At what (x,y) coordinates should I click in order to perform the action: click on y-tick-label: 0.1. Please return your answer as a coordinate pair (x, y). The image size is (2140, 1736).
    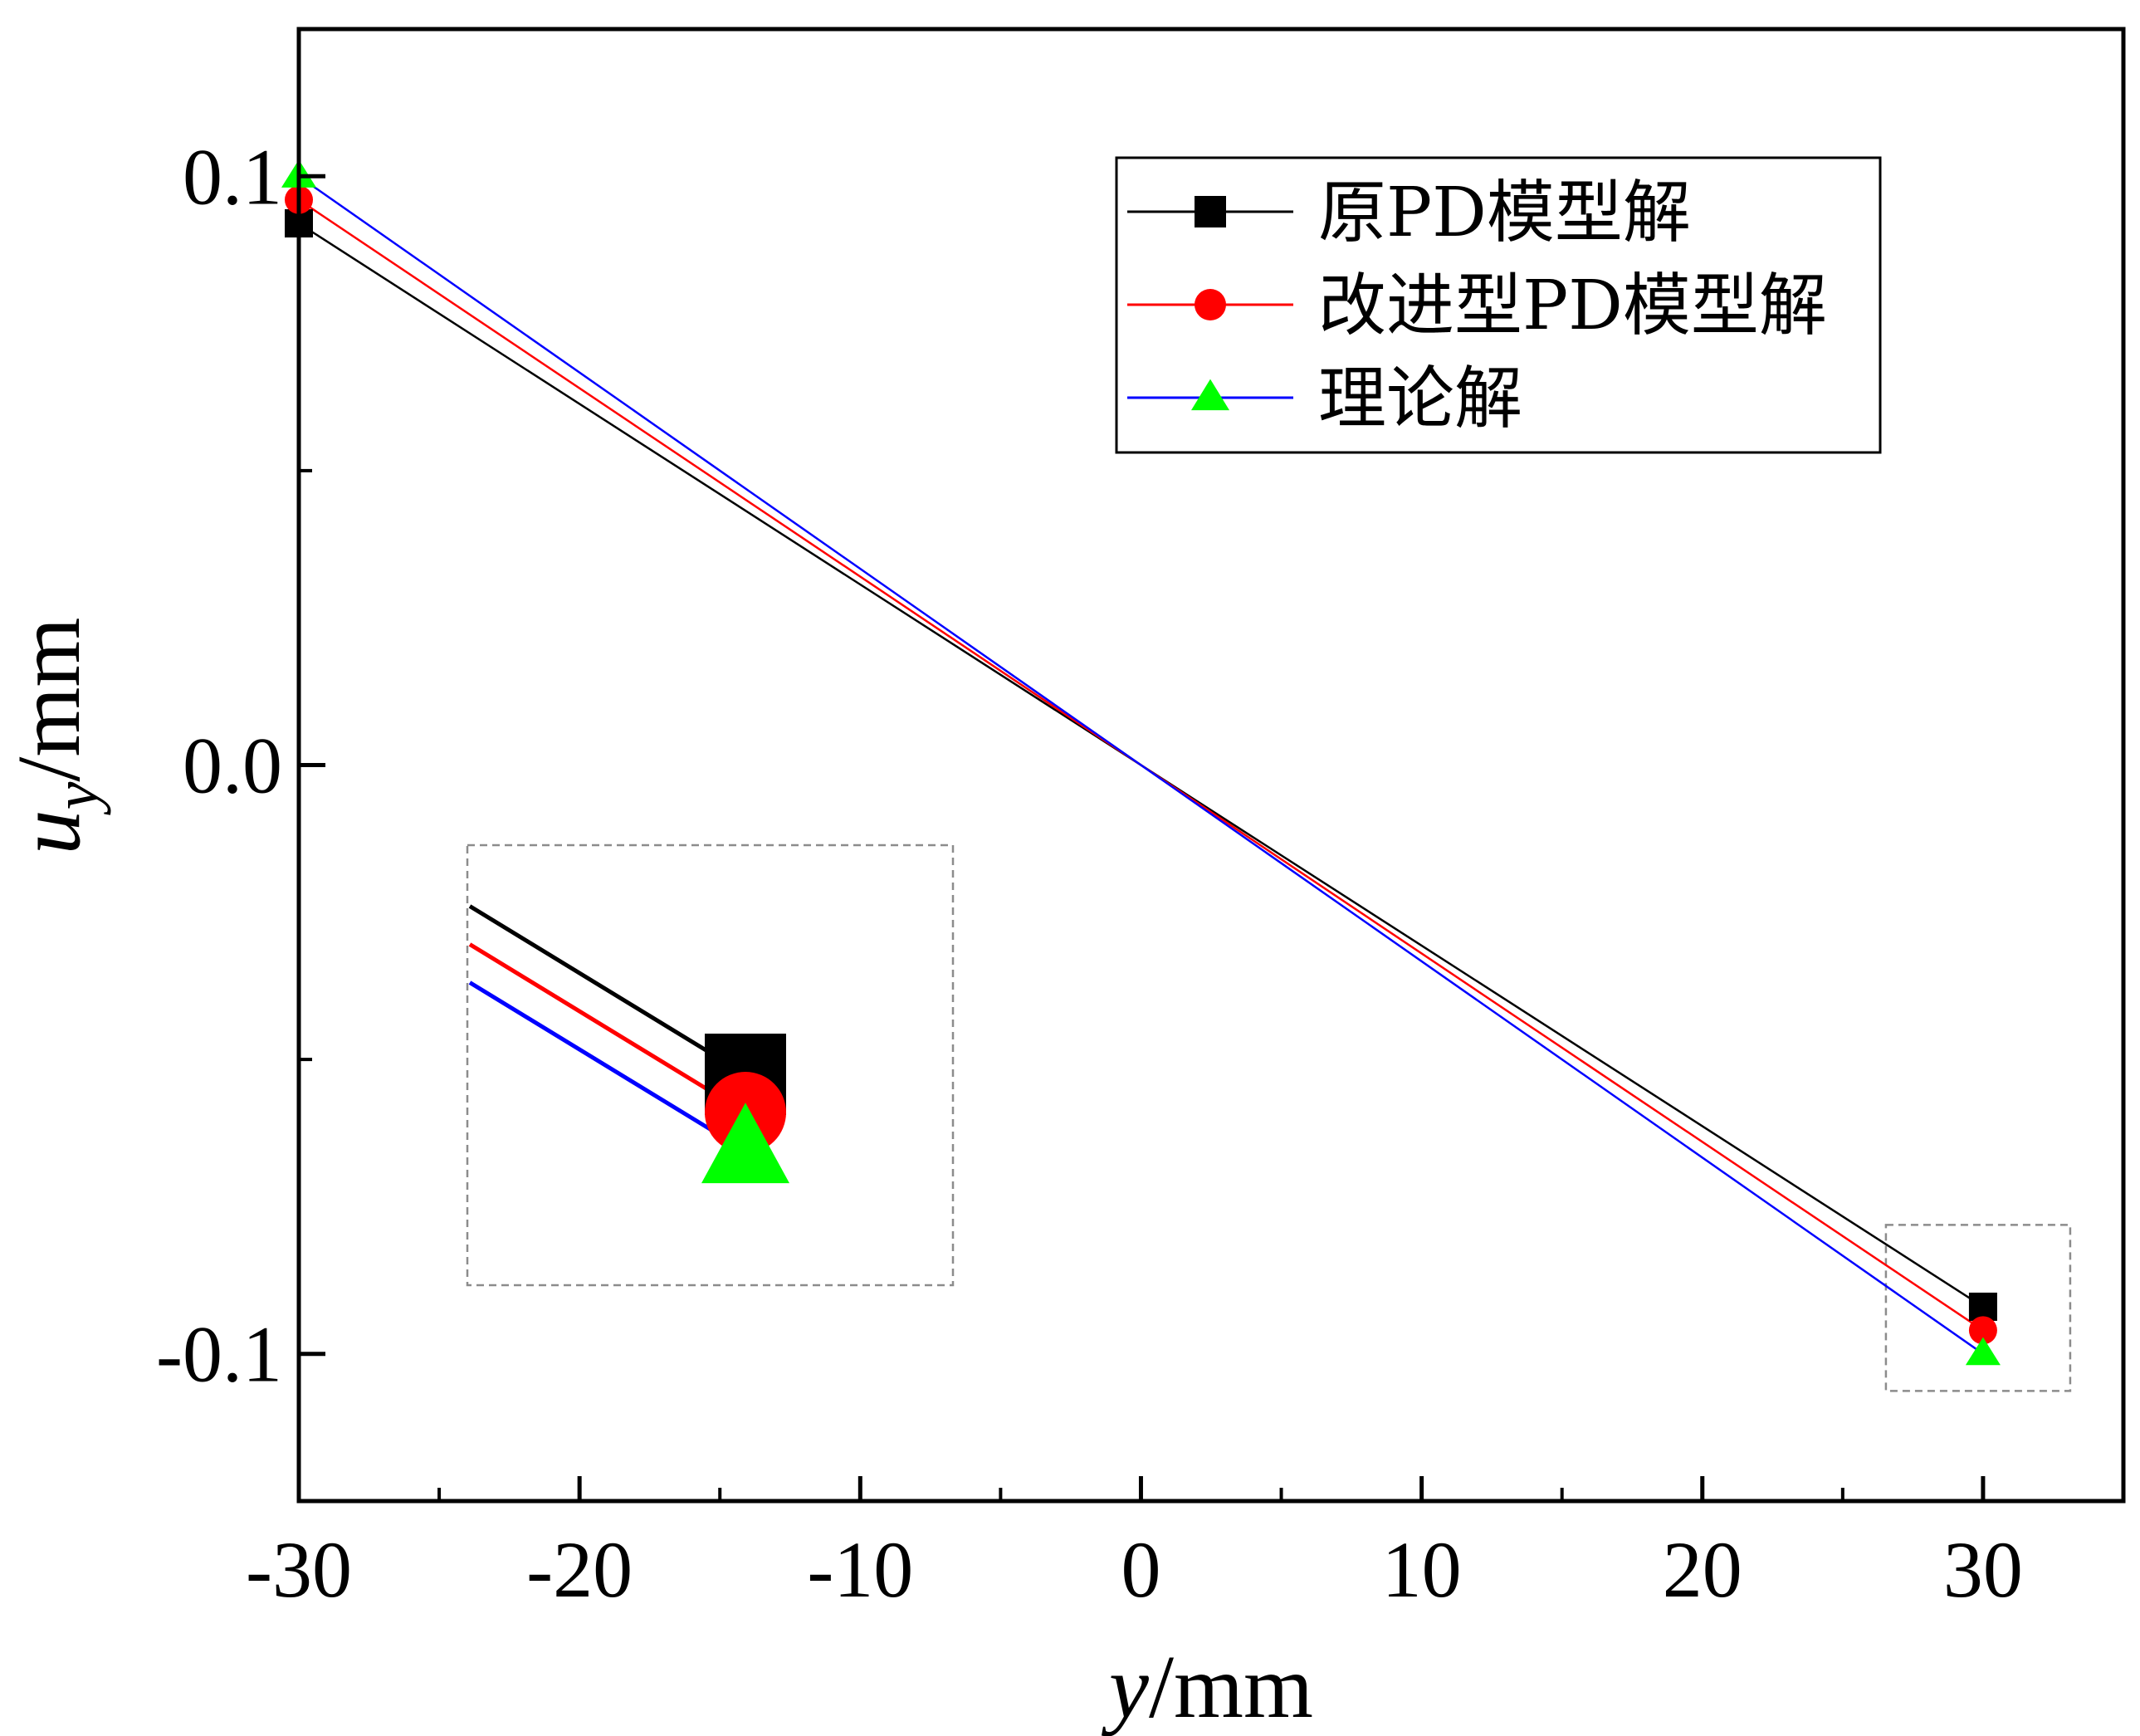
    Looking at the image, I should click on (232, 176).